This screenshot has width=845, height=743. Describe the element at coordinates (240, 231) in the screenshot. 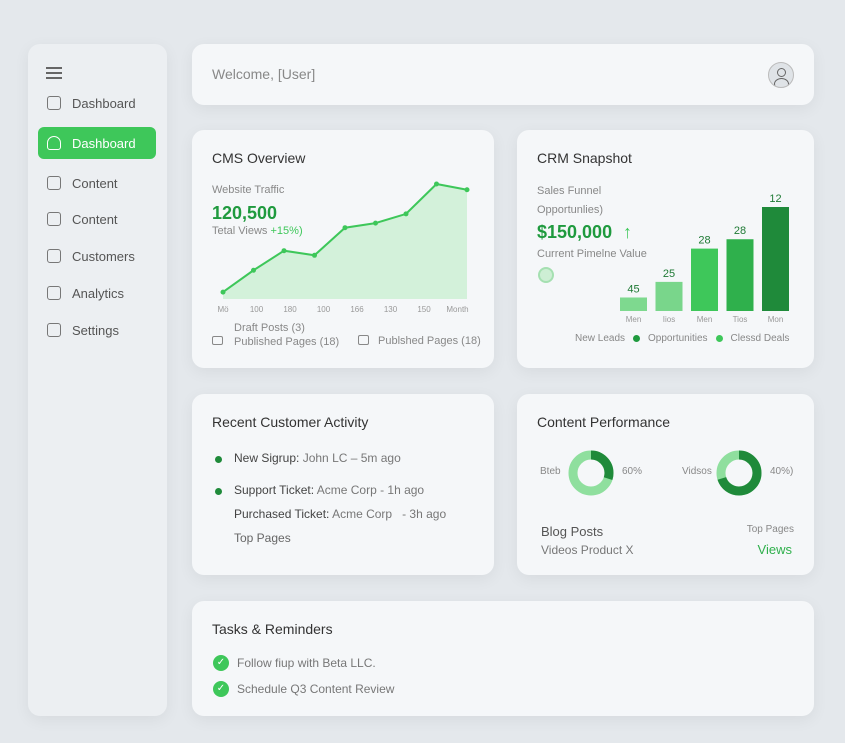

I see `views-label: Tetal Views` at that location.